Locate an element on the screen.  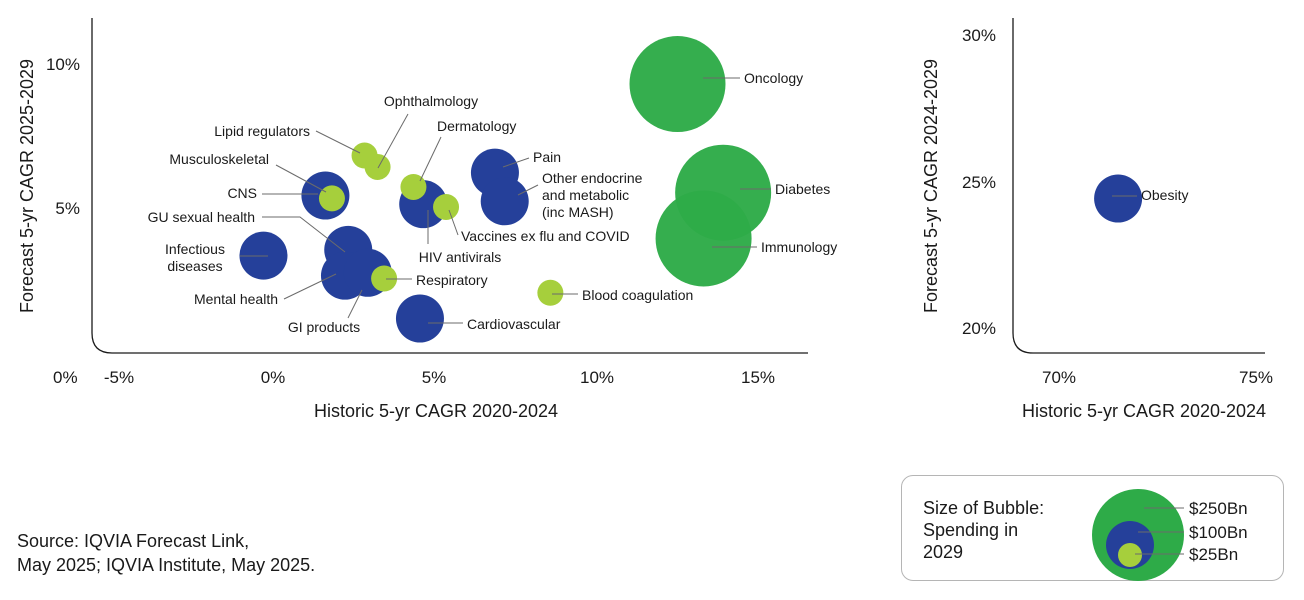
leader-gi-products is located at coordinates (355, 304).